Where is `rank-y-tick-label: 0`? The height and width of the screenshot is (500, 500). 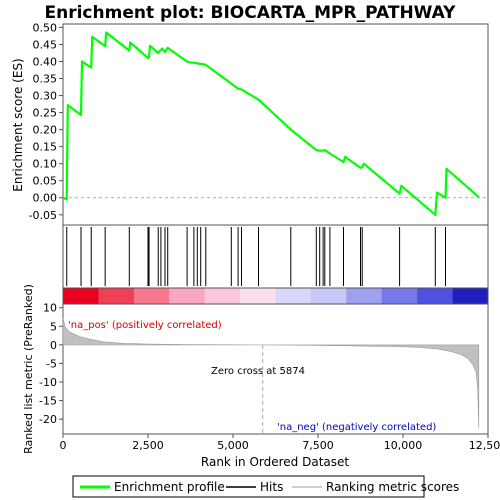 rank-y-tick-label: 0 is located at coordinates (53, 345).